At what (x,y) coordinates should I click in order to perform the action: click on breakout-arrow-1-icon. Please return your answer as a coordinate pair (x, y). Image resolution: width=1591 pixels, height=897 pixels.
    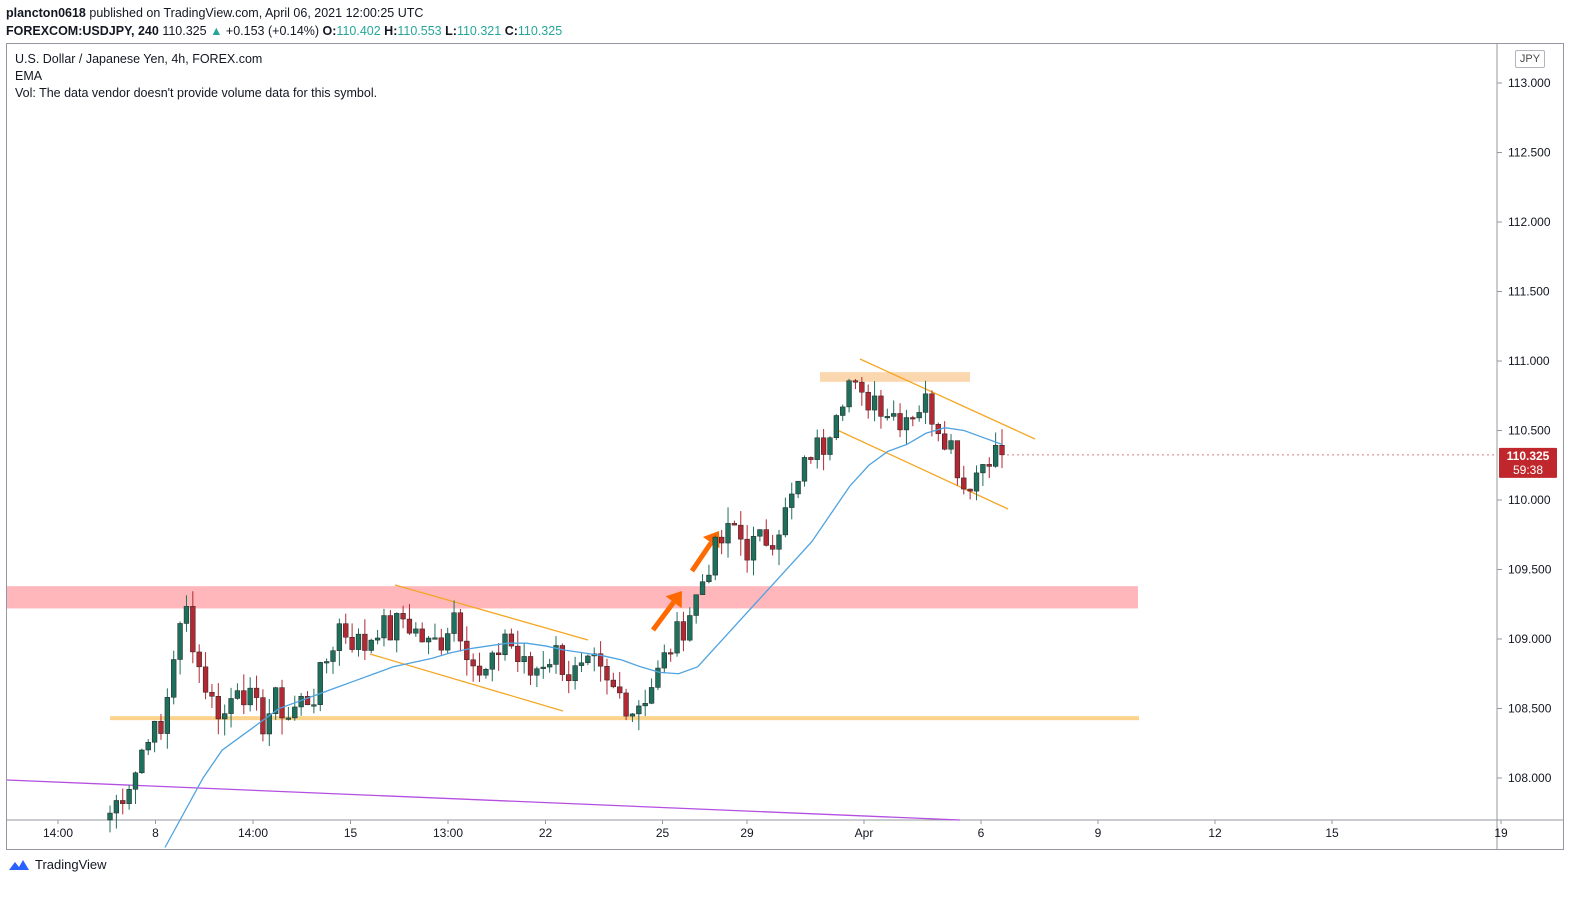
    Looking at the image, I should click on (666, 611).